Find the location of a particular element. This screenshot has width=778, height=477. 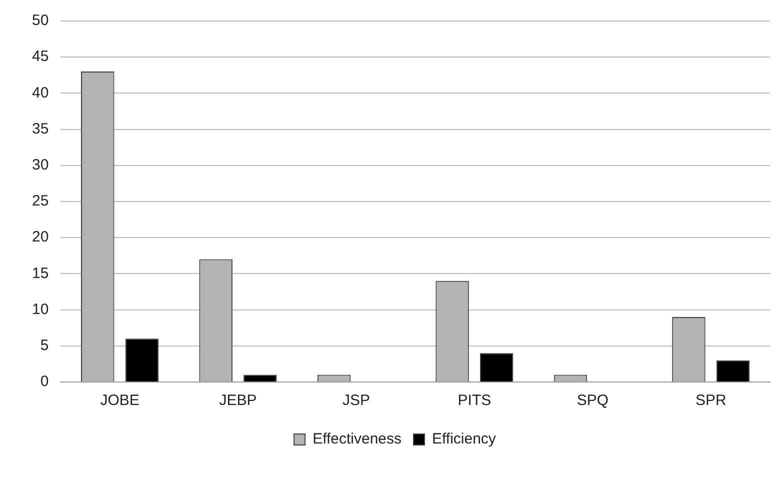

x-tick-label: JOBE is located at coordinates (120, 401).